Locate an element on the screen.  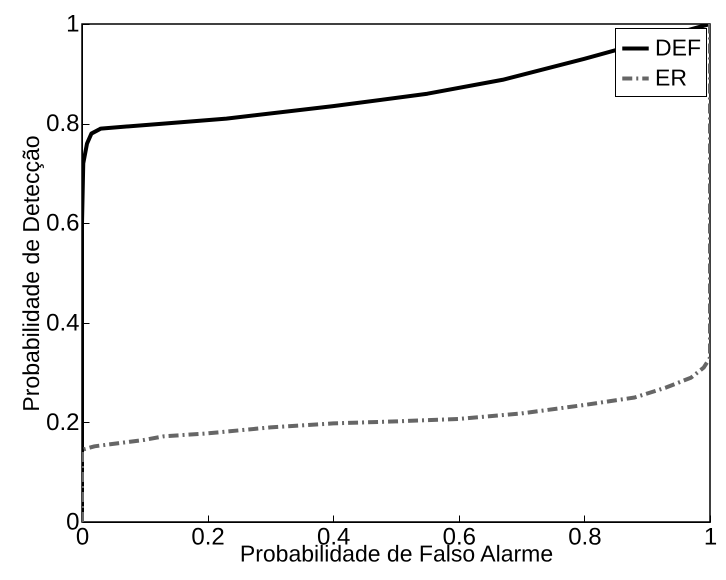
y-axis-title: Probabilidade de Detecção is located at coordinates (31, 273).